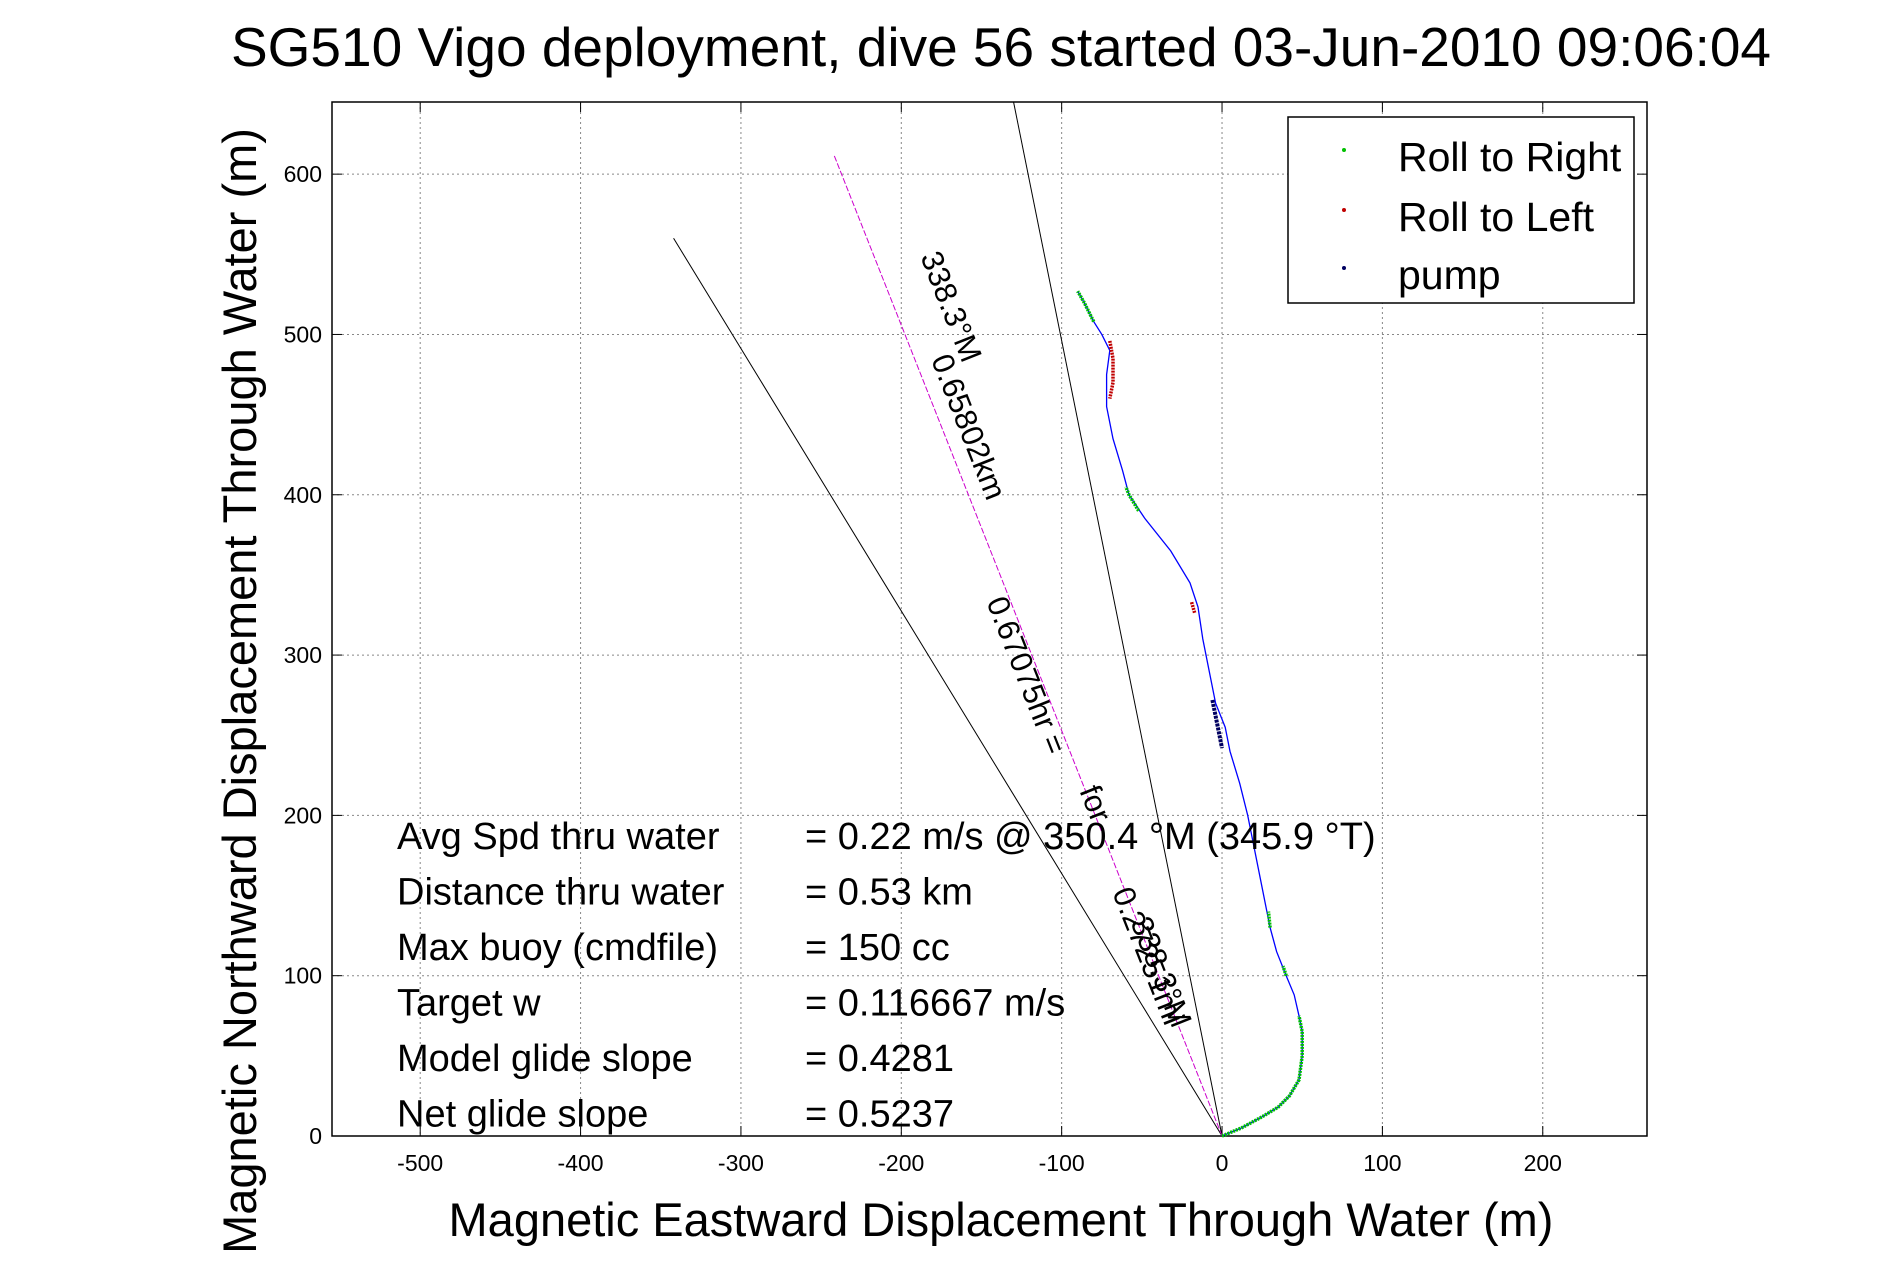 The width and height of the screenshot is (1891, 1262). Describe the element at coordinates (1344, 210) in the screenshot. I see `legend-marker-roll-left` at that location.